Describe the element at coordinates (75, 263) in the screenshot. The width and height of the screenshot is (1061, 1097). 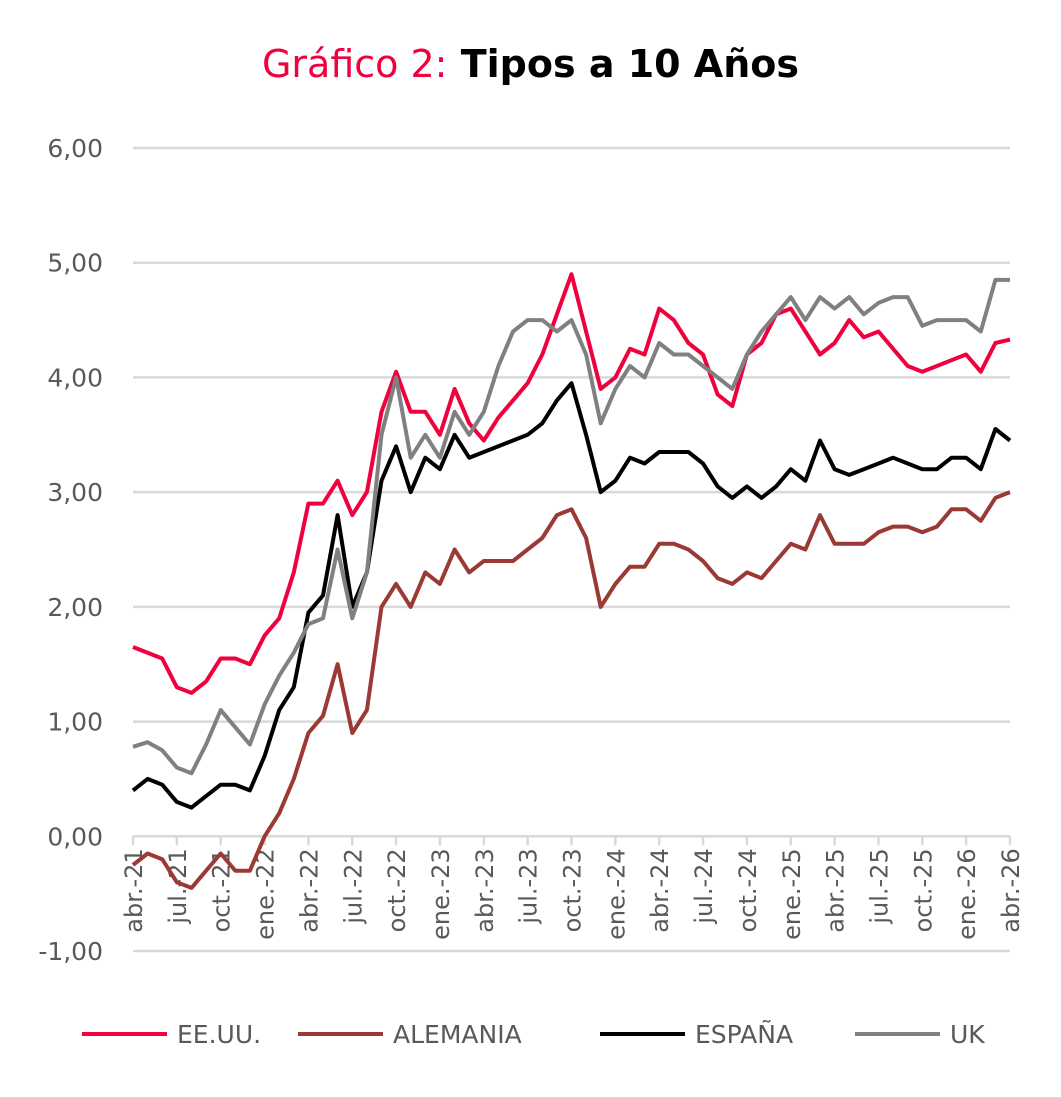
I see `y-tick-label: 5,00` at that location.